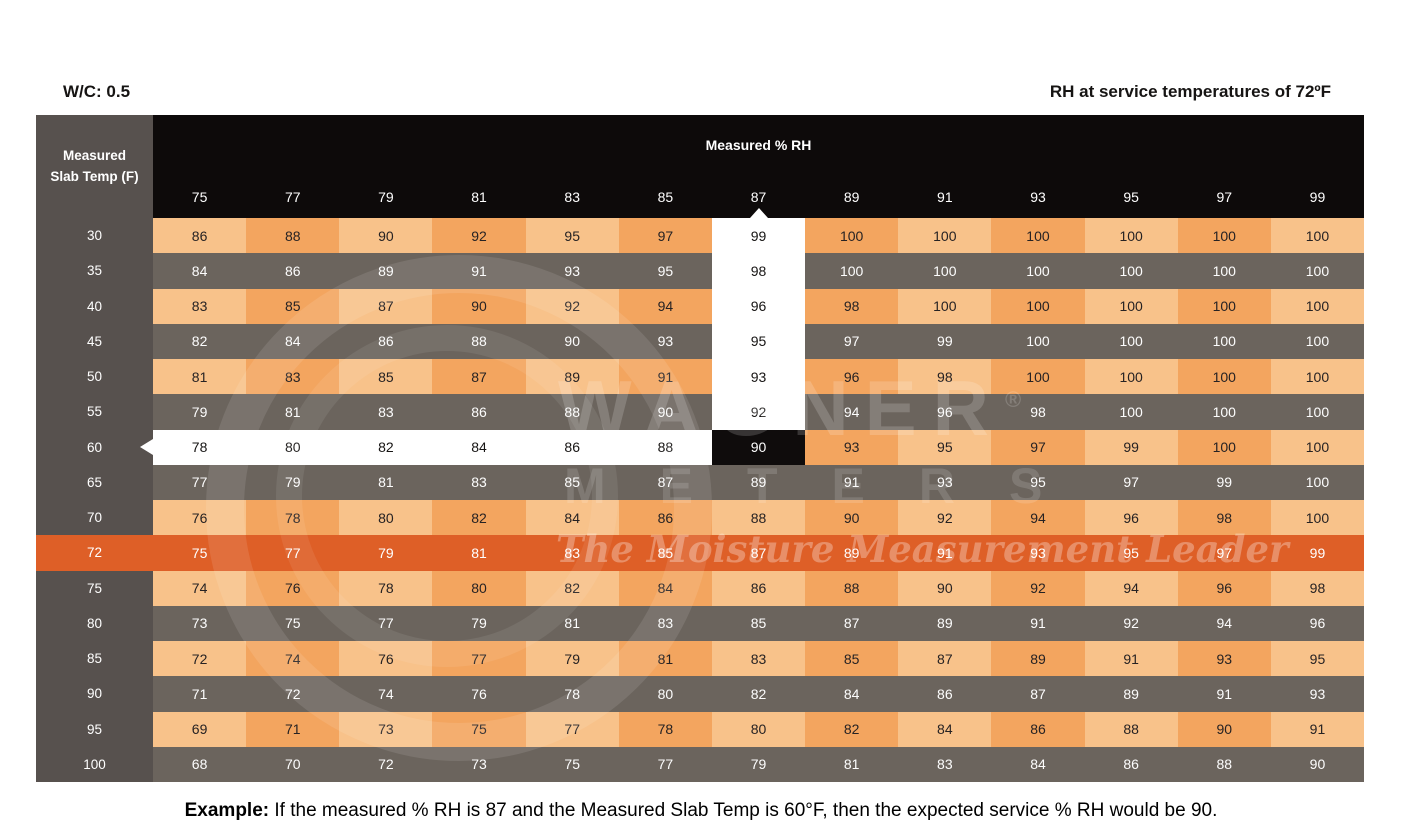 The height and width of the screenshot is (831, 1402). Describe the element at coordinates (199, 197) in the screenshot. I see `column-label: 75` at that location.